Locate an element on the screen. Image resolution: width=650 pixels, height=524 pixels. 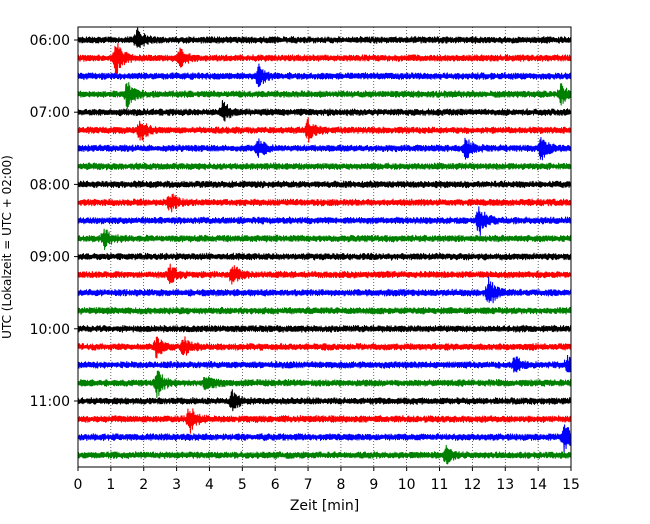
x-tick-label-6: 6 is located at coordinates (275, 485).